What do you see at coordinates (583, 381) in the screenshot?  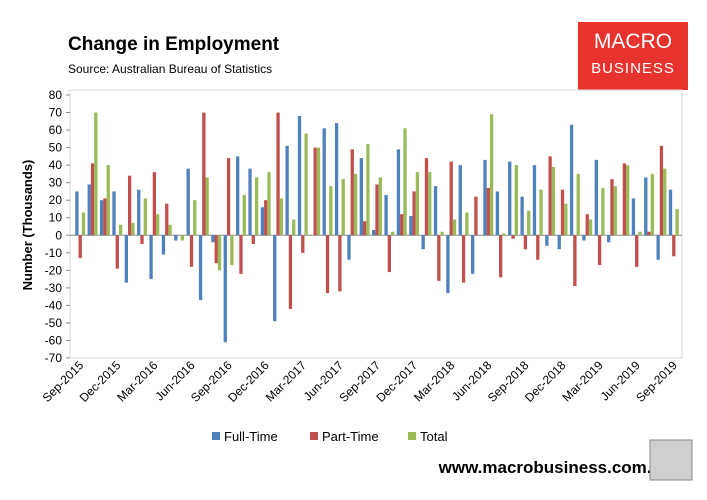 I see `x-tick-label: Mar-2019` at bounding box center [583, 381].